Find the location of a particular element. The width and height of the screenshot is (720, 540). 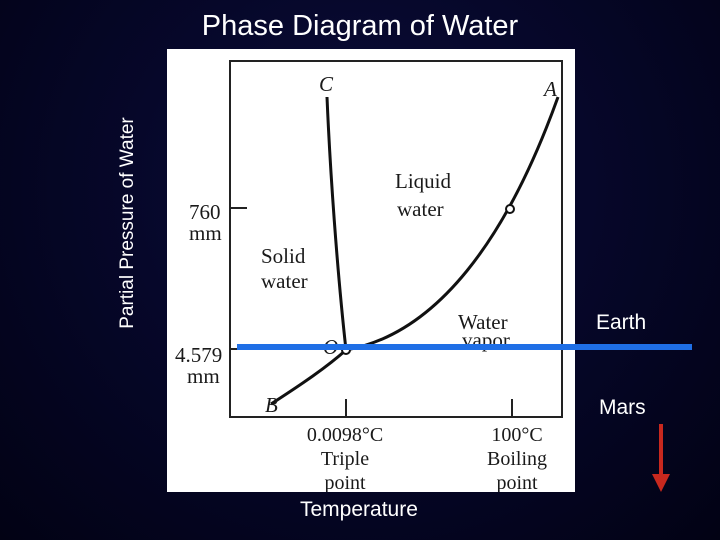

ytick-760-value: 760 is located at coordinates (205, 212).